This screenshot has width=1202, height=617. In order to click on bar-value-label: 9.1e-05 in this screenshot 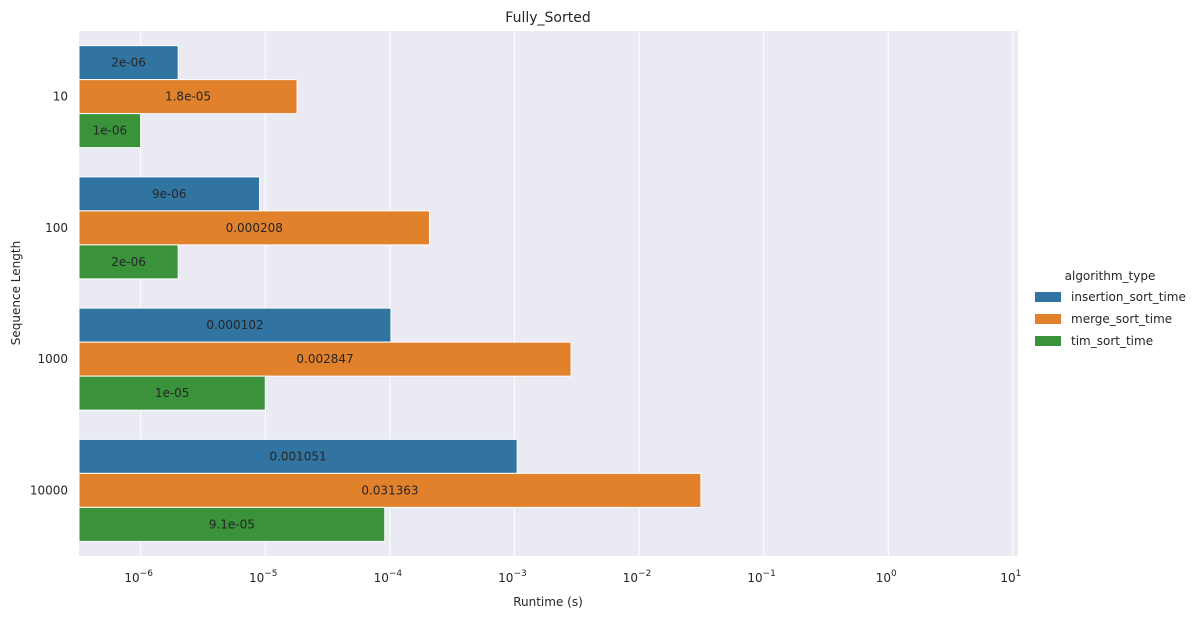, I will do `click(232, 524)`.